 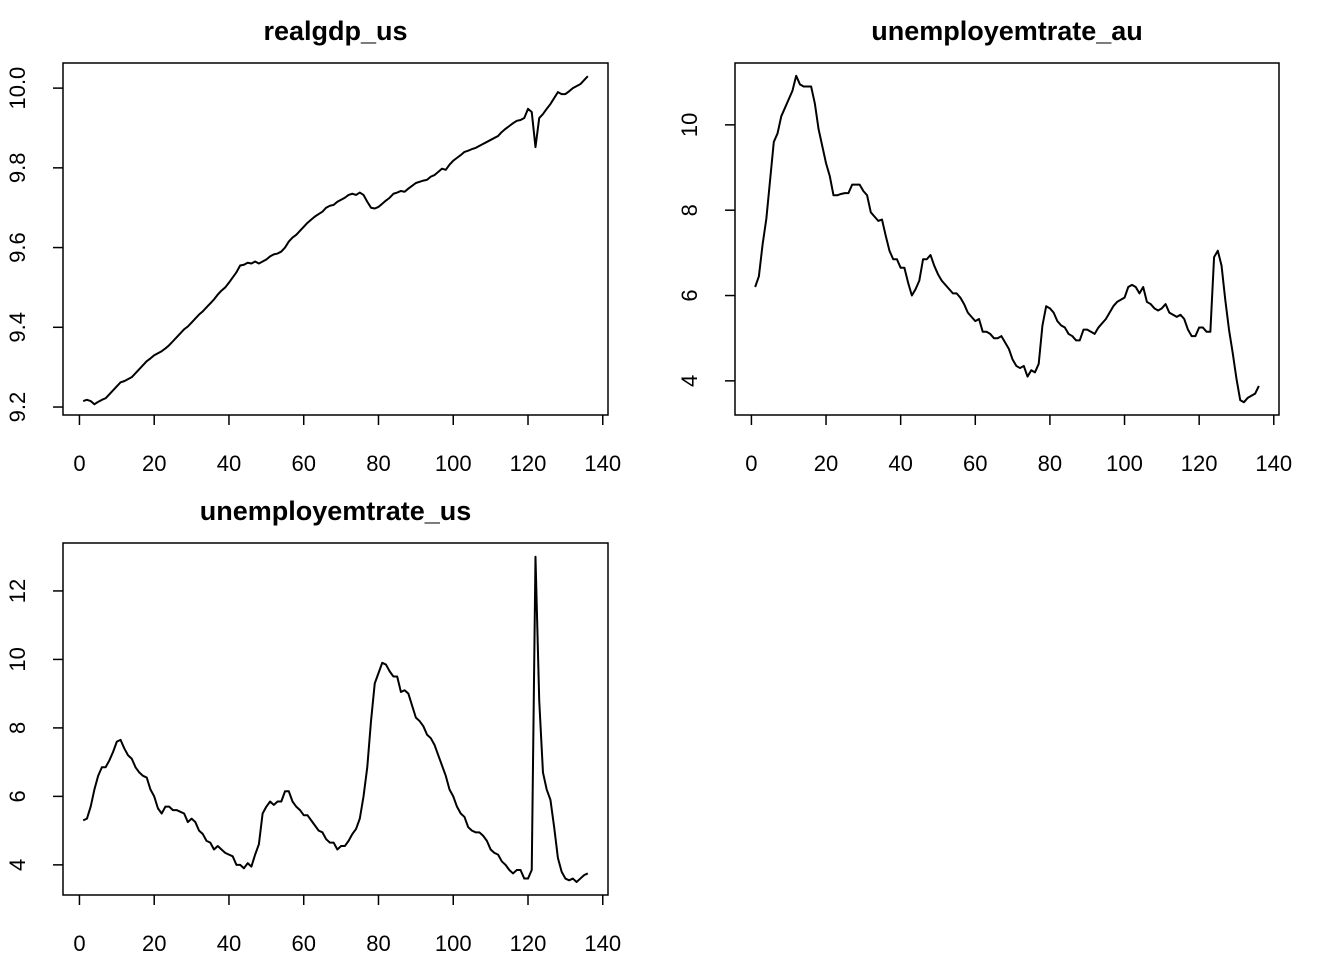 I want to click on y-tick-label: 9.4, so click(x=17, y=327).